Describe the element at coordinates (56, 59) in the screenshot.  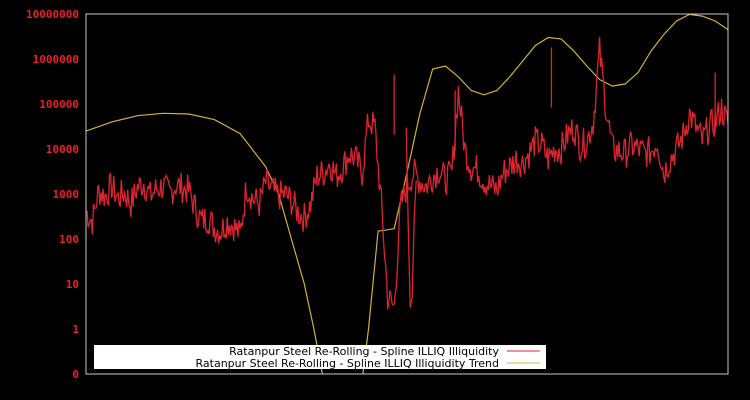
I see `y-tick-label: 1000000` at that location.